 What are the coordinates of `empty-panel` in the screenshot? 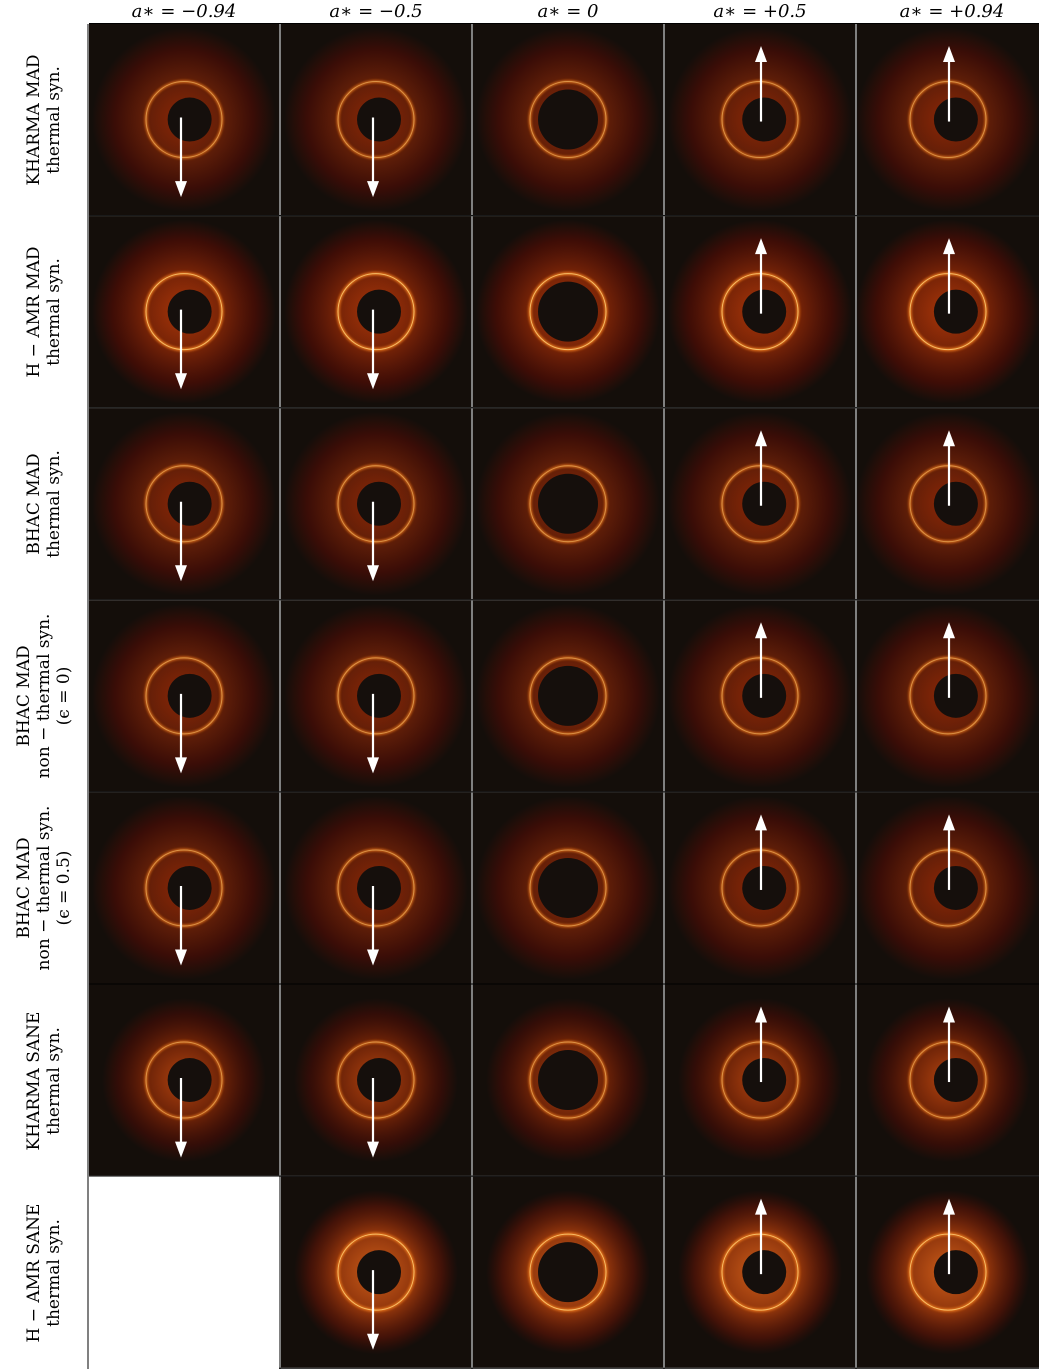 It's located at (184, 1272).